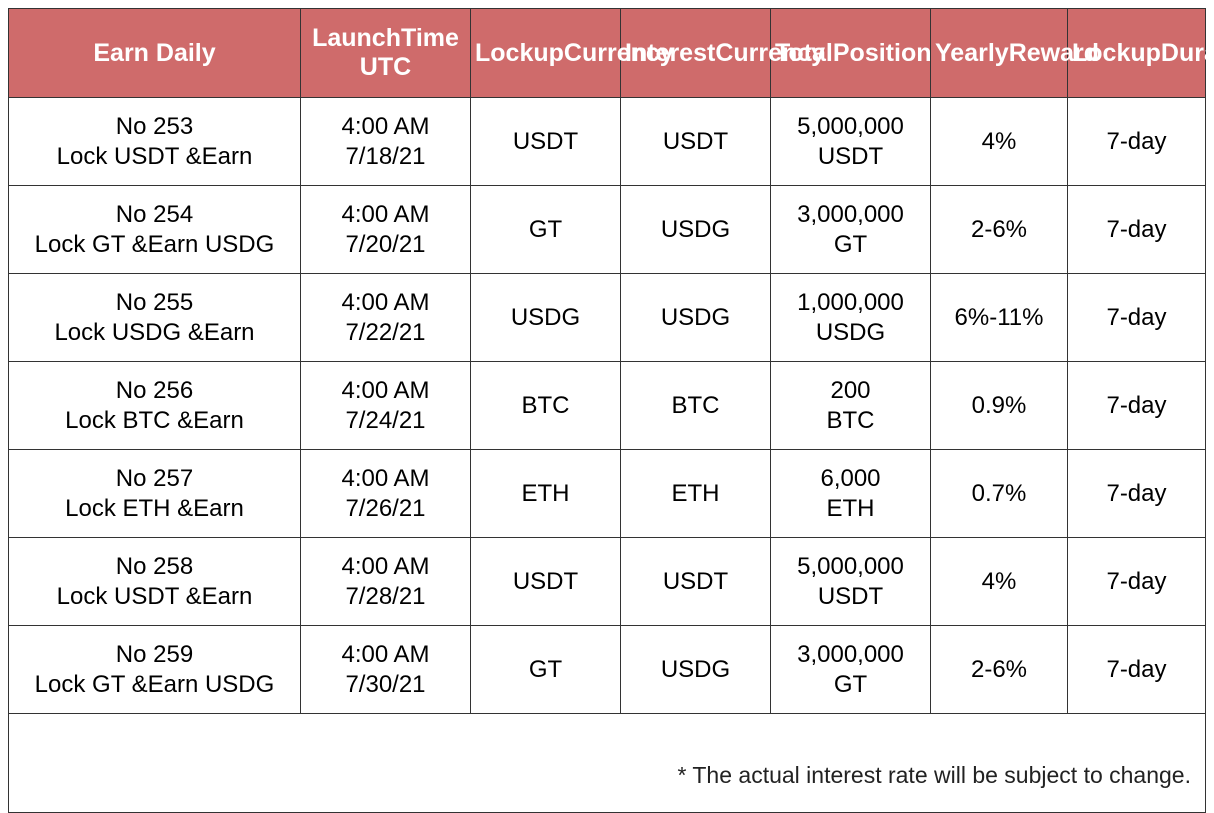 The width and height of the screenshot is (1214, 813). I want to click on cell-launch: 4:00 AM 7/20/21, so click(385, 229).